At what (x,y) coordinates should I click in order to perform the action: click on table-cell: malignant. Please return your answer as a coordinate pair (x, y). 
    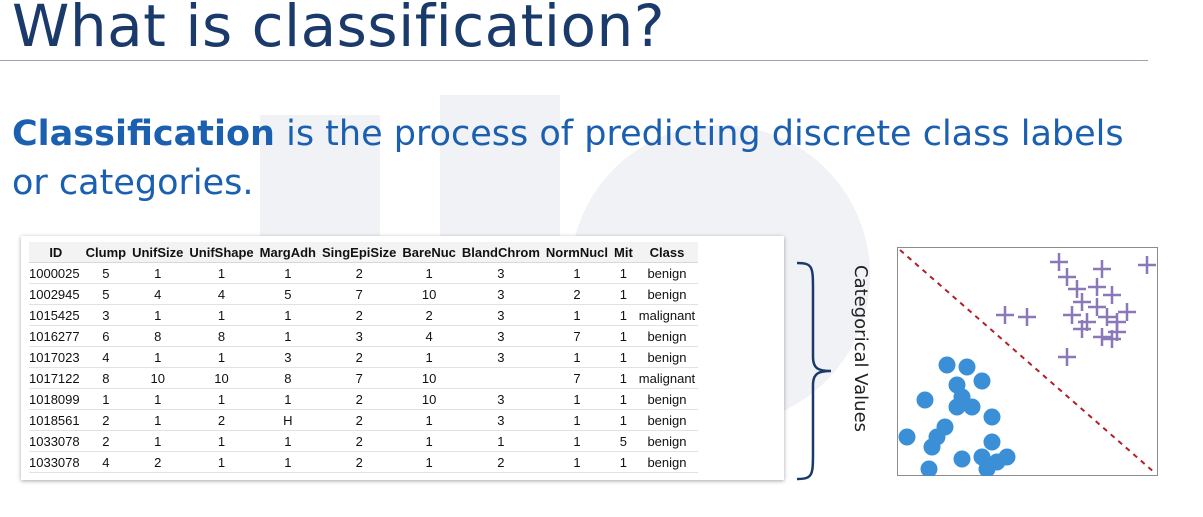
    Looking at the image, I should click on (667, 378).